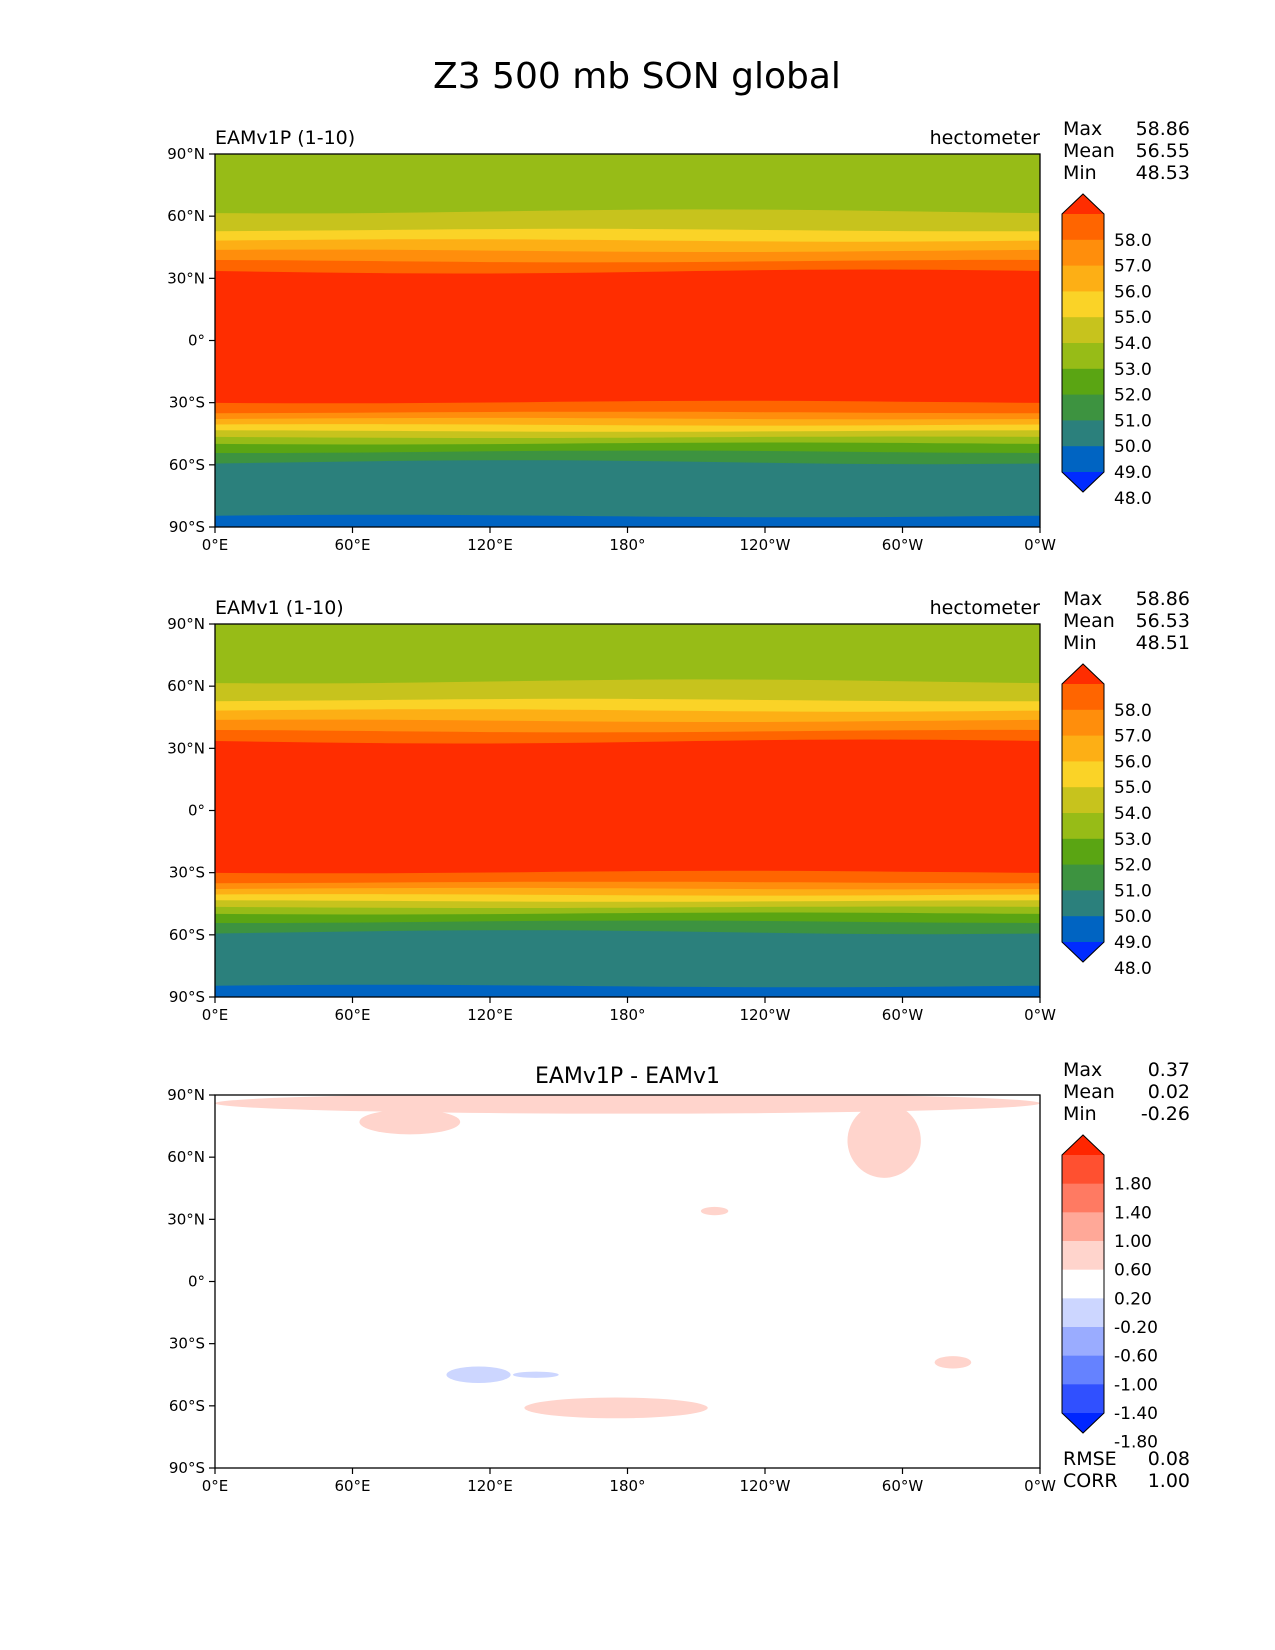 The width and height of the screenshot is (1275, 1650). Describe the element at coordinates (1133, 1185) in the screenshot. I see `colorbar-label: 1.80` at that location.